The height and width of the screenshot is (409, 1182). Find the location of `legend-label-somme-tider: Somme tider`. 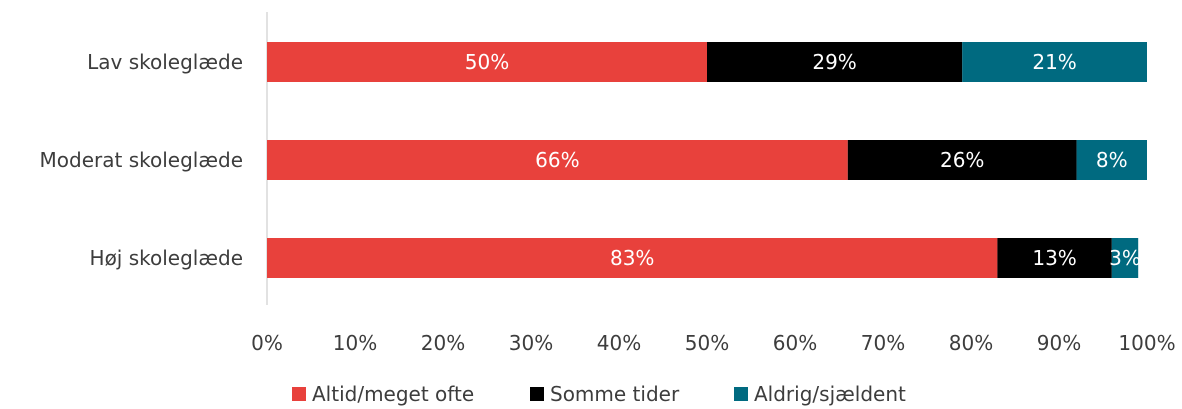

legend-label-somme-tider: Somme tider is located at coordinates (615, 394).